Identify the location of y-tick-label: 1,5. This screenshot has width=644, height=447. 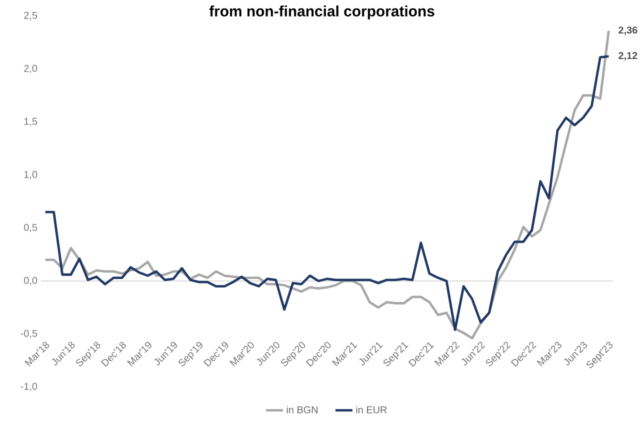
(31, 122).